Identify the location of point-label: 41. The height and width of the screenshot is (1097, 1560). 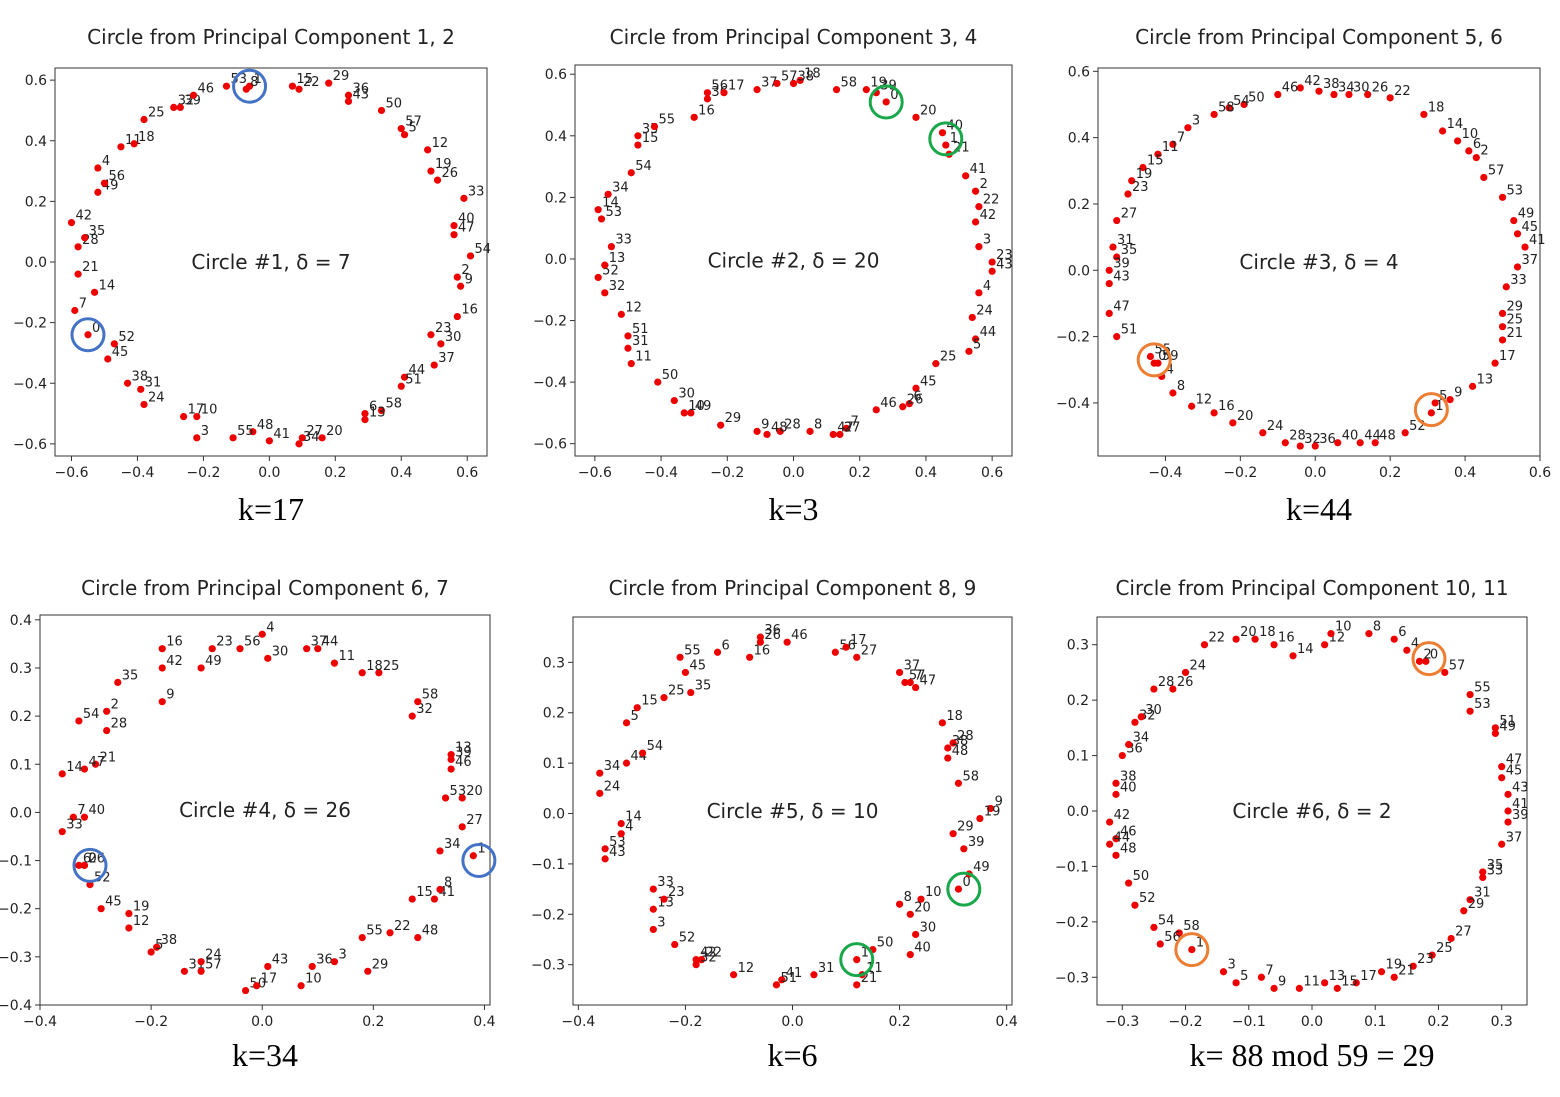
(281, 434).